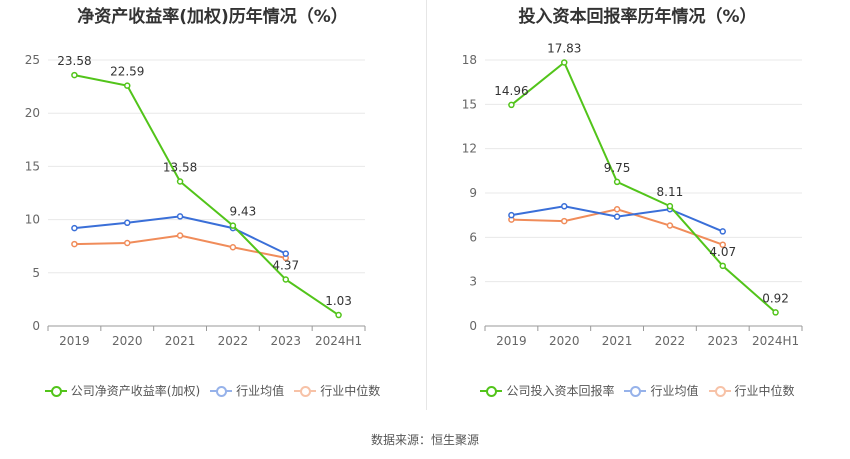 The width and height of the screenshot is (850, 459). Describe the element at coordinates (775, 298) in the screenshot. I see `data-label: 0.92` at that location.